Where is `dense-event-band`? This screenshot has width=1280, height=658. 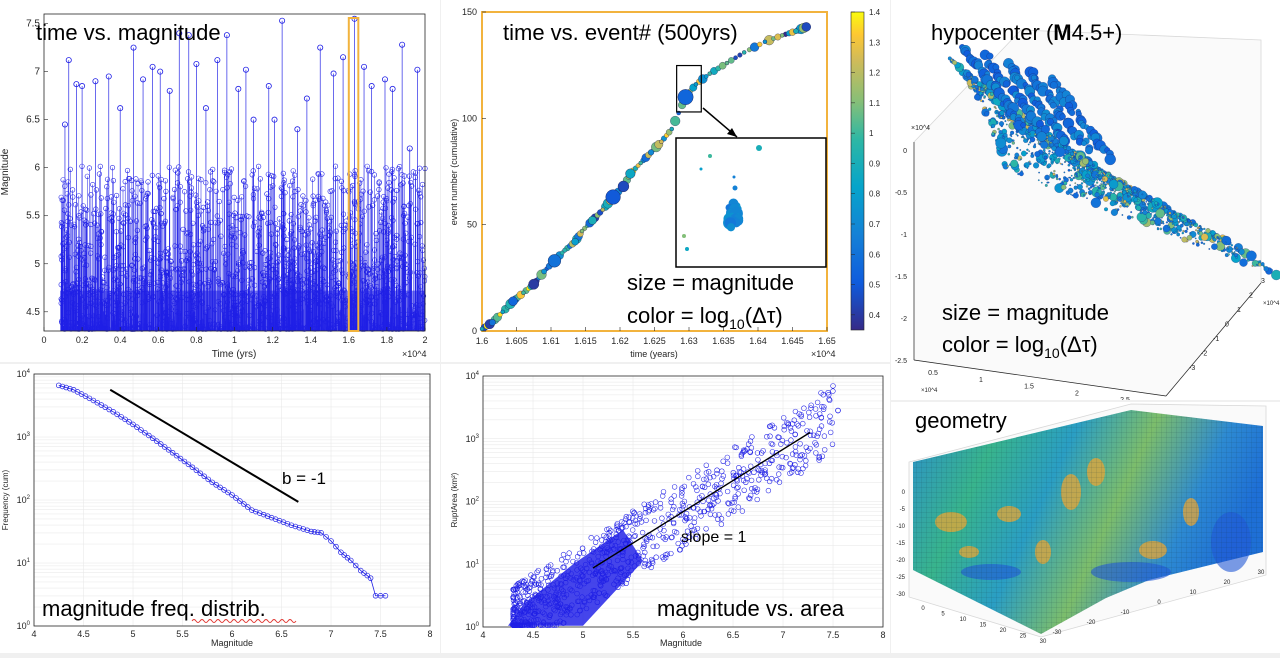
dense-event-band is located at coordinates (242, 310).